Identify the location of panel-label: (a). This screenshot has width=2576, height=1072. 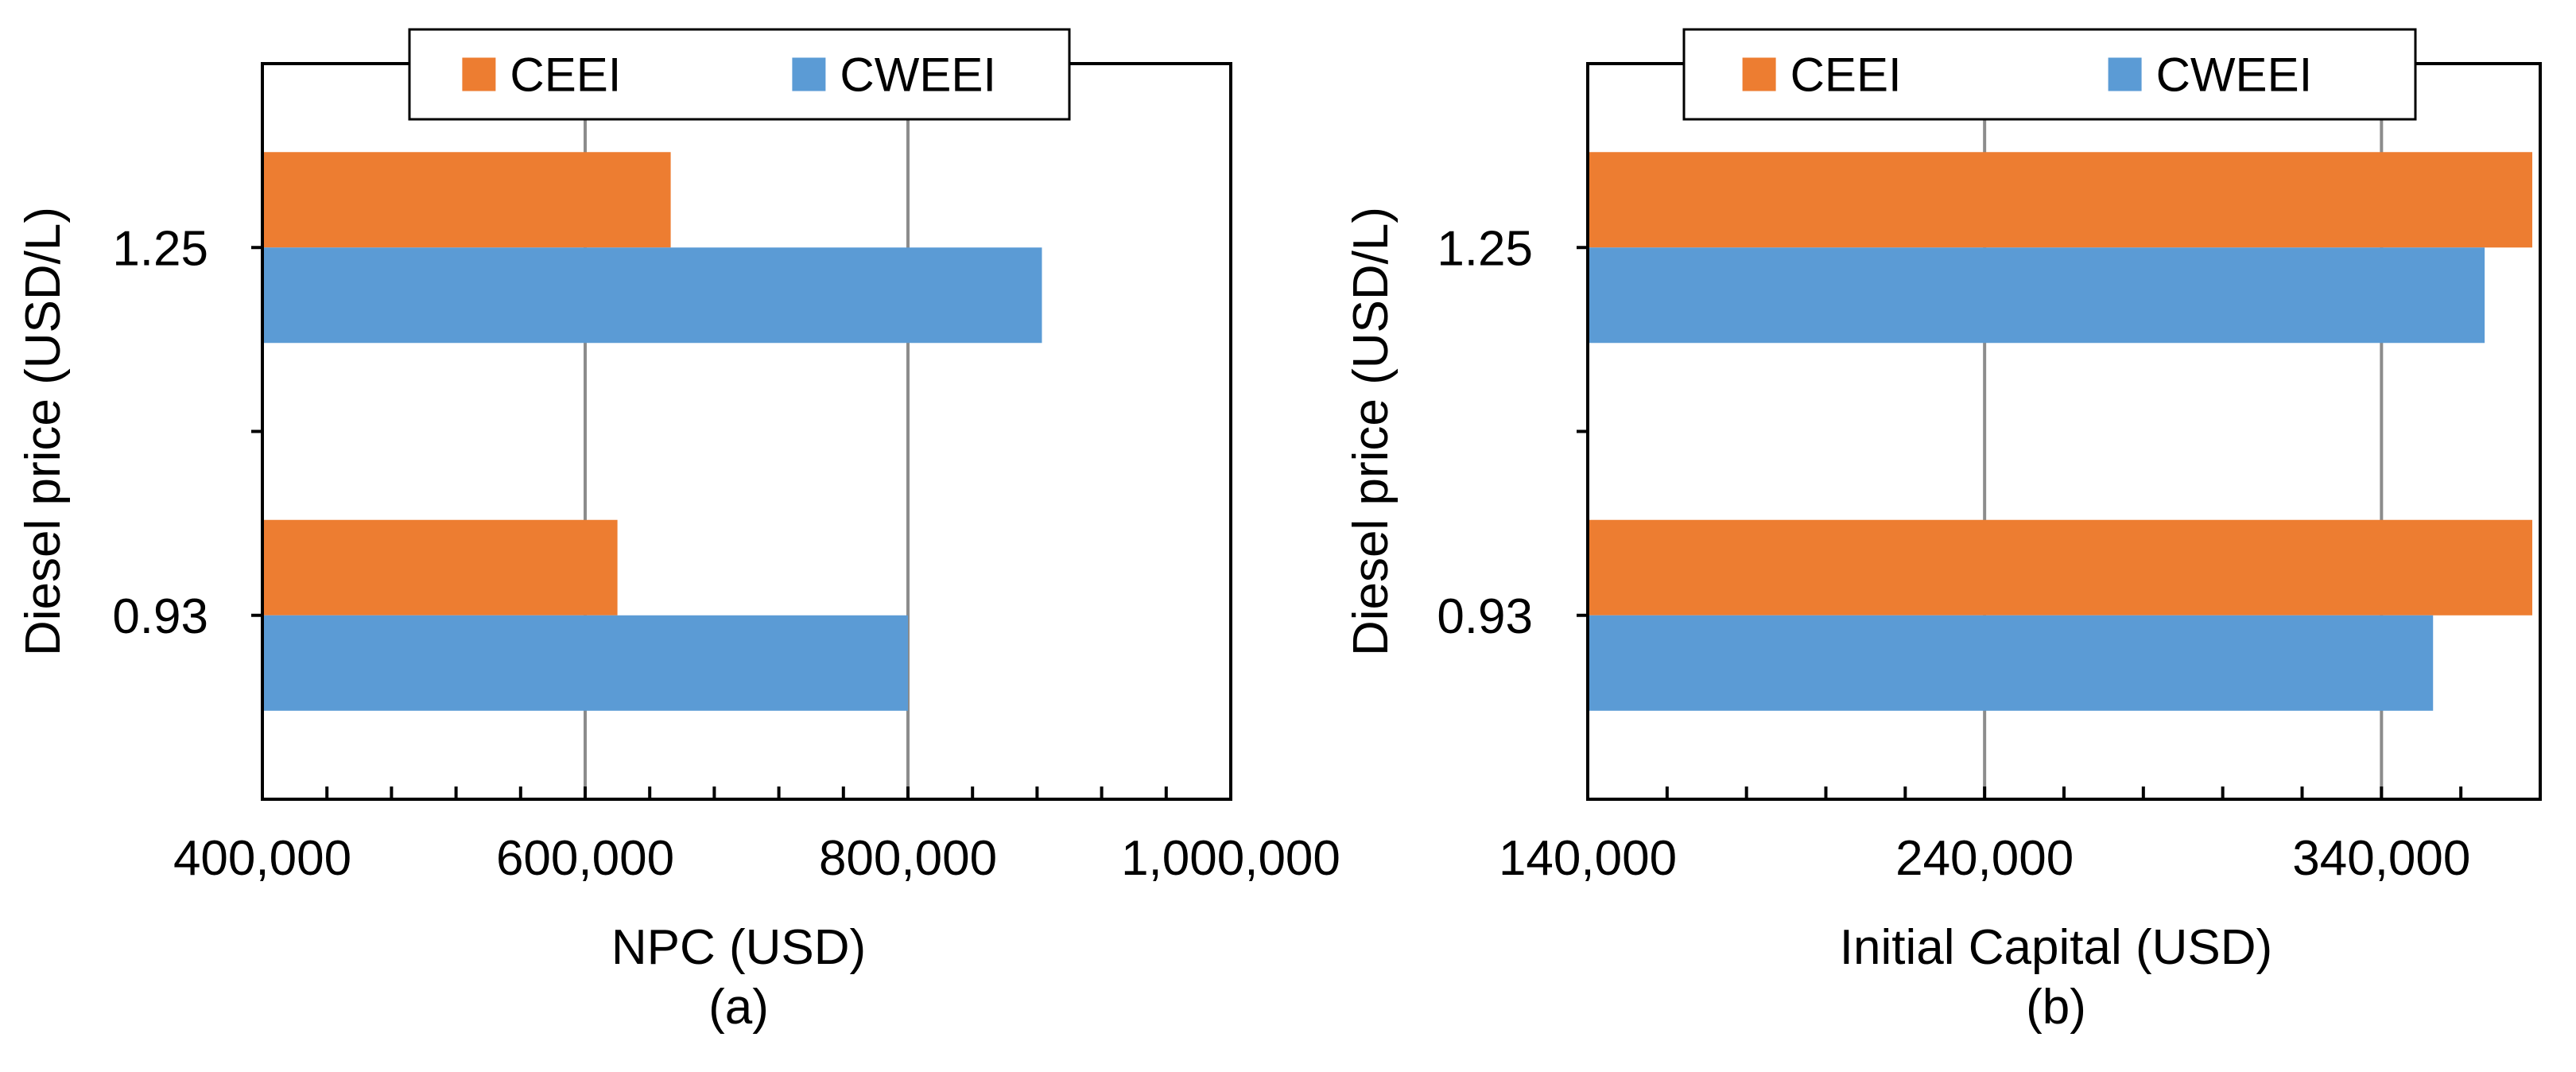
(739, 1007).